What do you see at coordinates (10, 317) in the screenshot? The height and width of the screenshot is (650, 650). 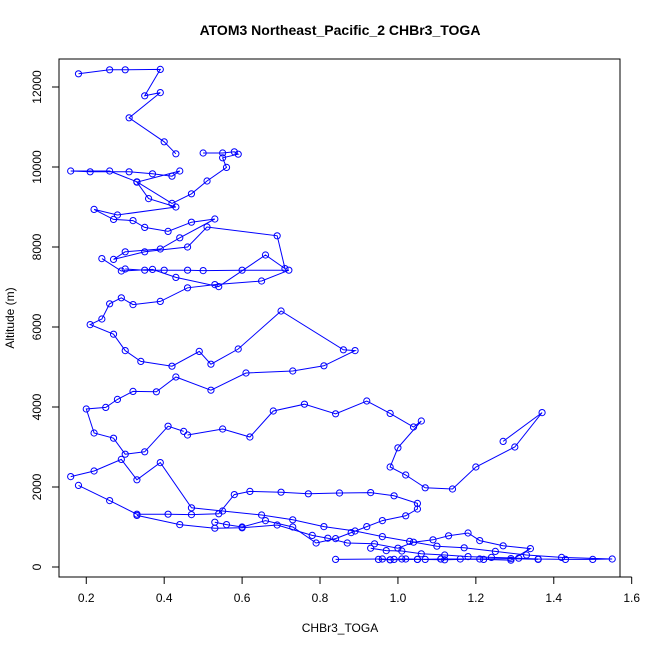 I see `y-axis-label: Altitude (m)` at bounding box center [10, 317].